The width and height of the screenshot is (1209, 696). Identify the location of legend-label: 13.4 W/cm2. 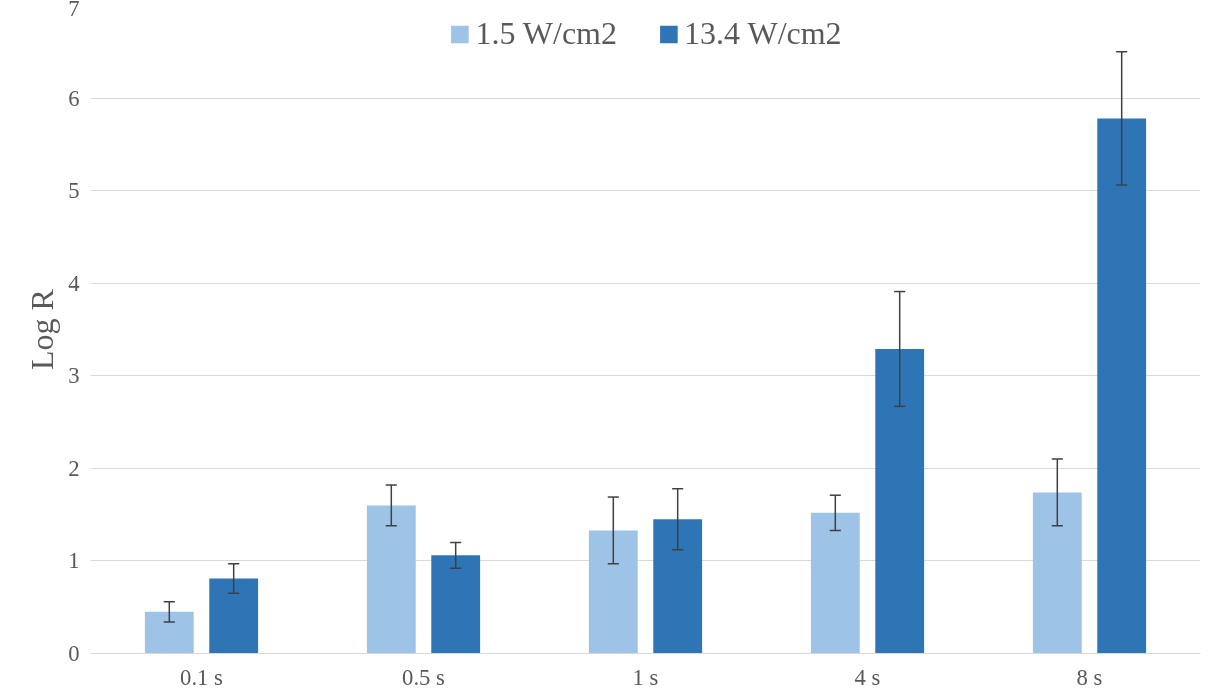
(763, 33).